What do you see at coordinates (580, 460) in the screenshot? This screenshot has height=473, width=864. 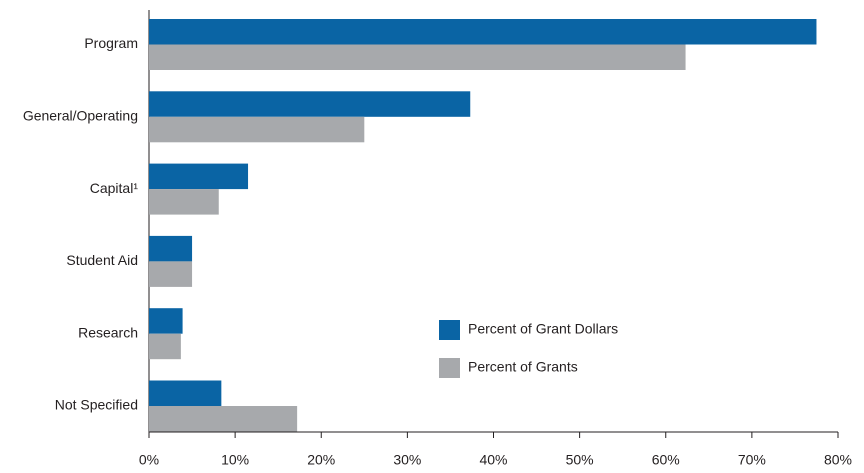 I see `x-tick-label: 50%` at bounding box center [580, 460].